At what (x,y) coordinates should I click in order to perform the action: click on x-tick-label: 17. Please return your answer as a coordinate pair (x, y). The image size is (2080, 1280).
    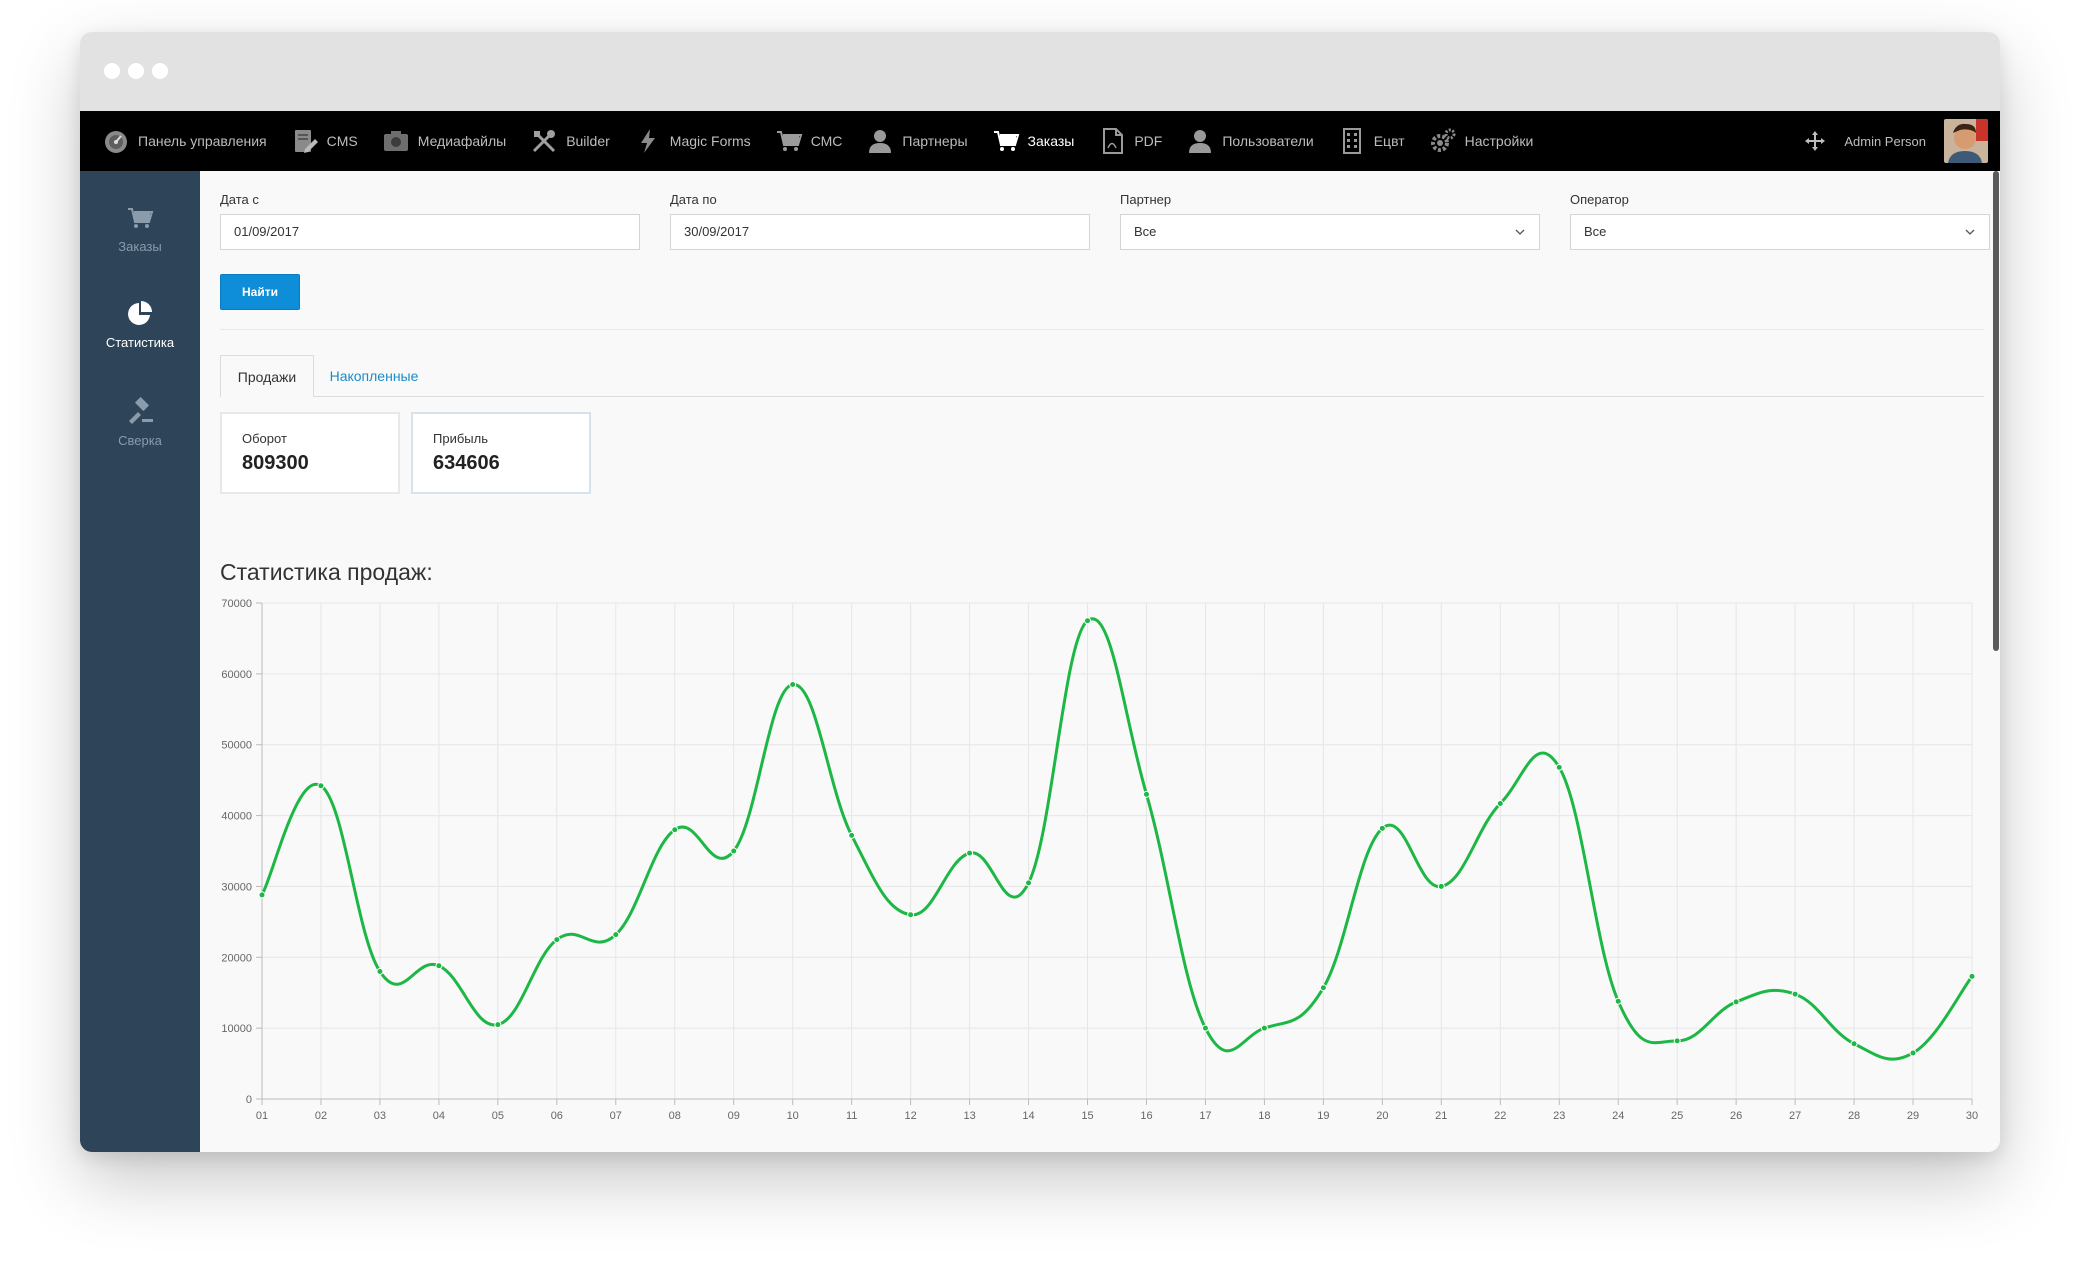
    Looking at the image, I should click on (1205, 1116).